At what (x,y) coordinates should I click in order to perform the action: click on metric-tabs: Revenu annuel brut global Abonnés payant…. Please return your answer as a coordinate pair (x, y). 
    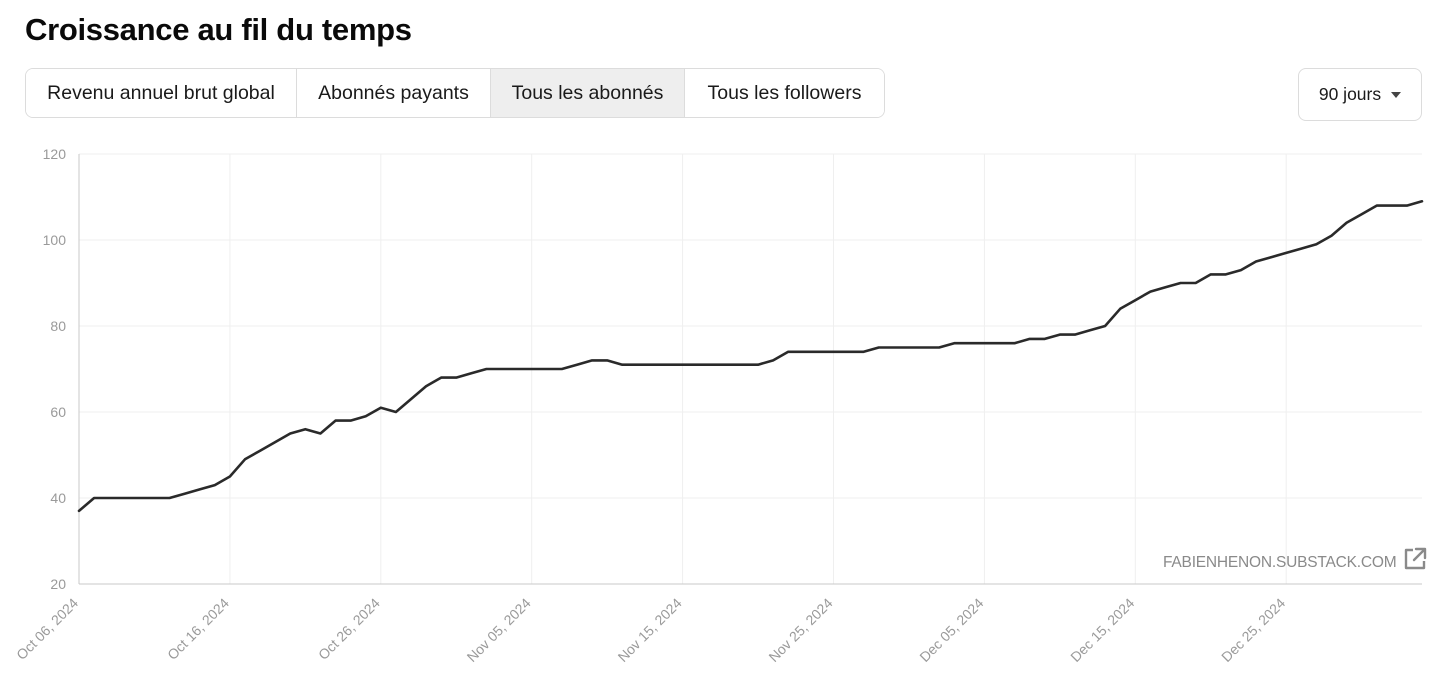
    Looking at the image, I should click on (455, 93).